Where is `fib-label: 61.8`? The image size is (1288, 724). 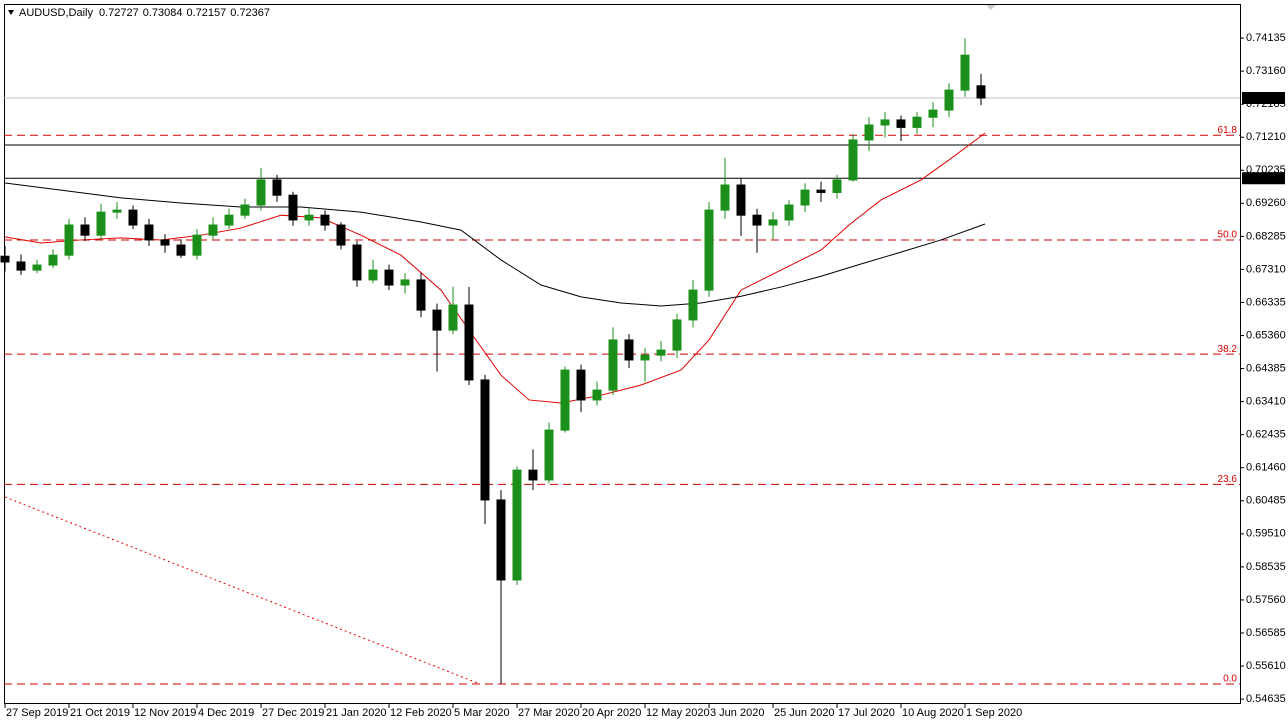
fib-label: 61.8 is located at coordinates (1228, 130).